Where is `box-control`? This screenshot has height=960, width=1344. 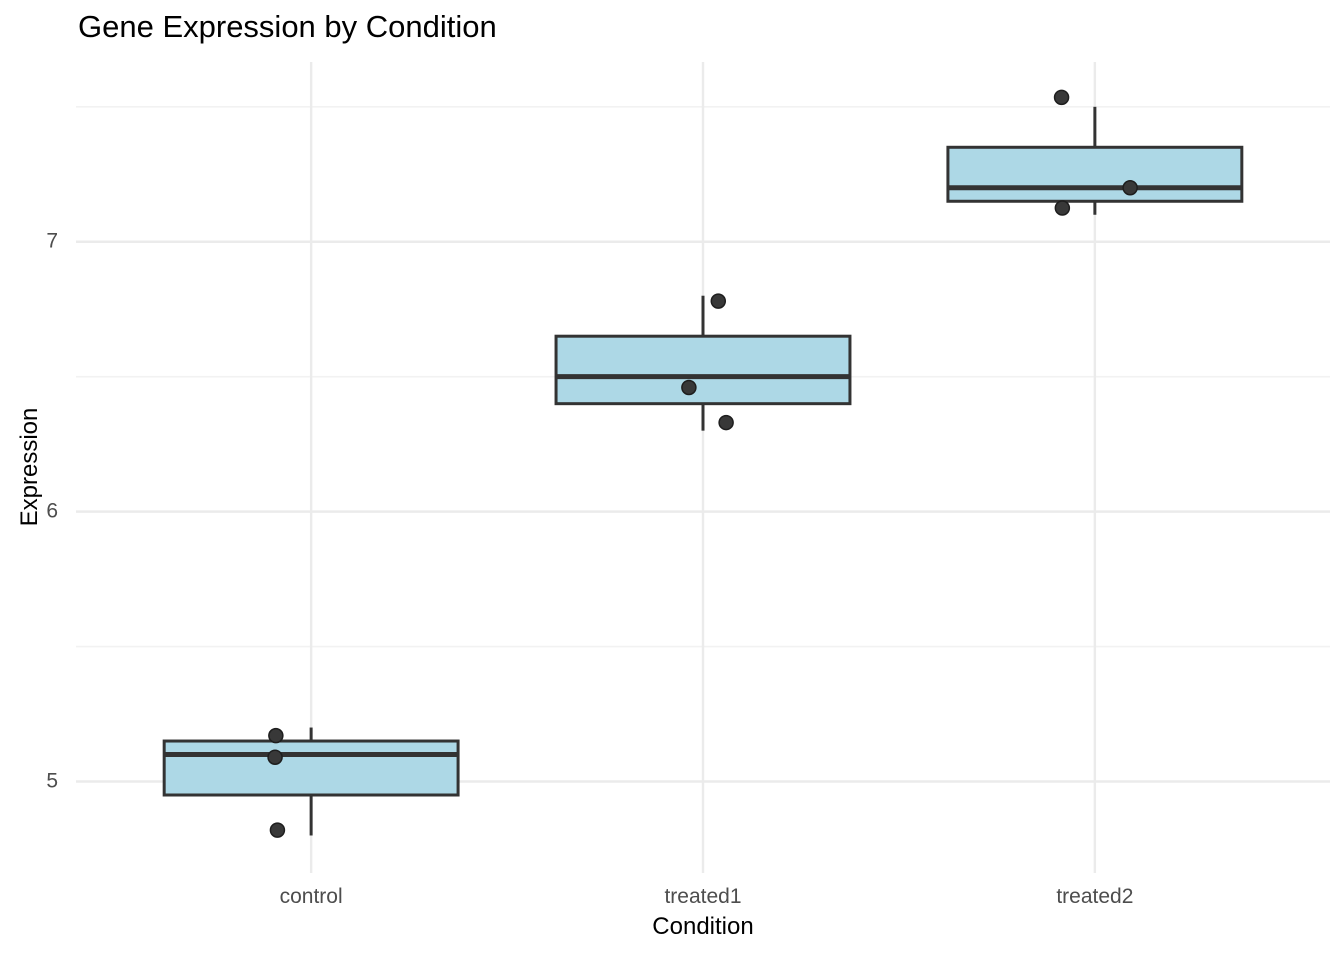
box-control is located at coordinates (311, 768).